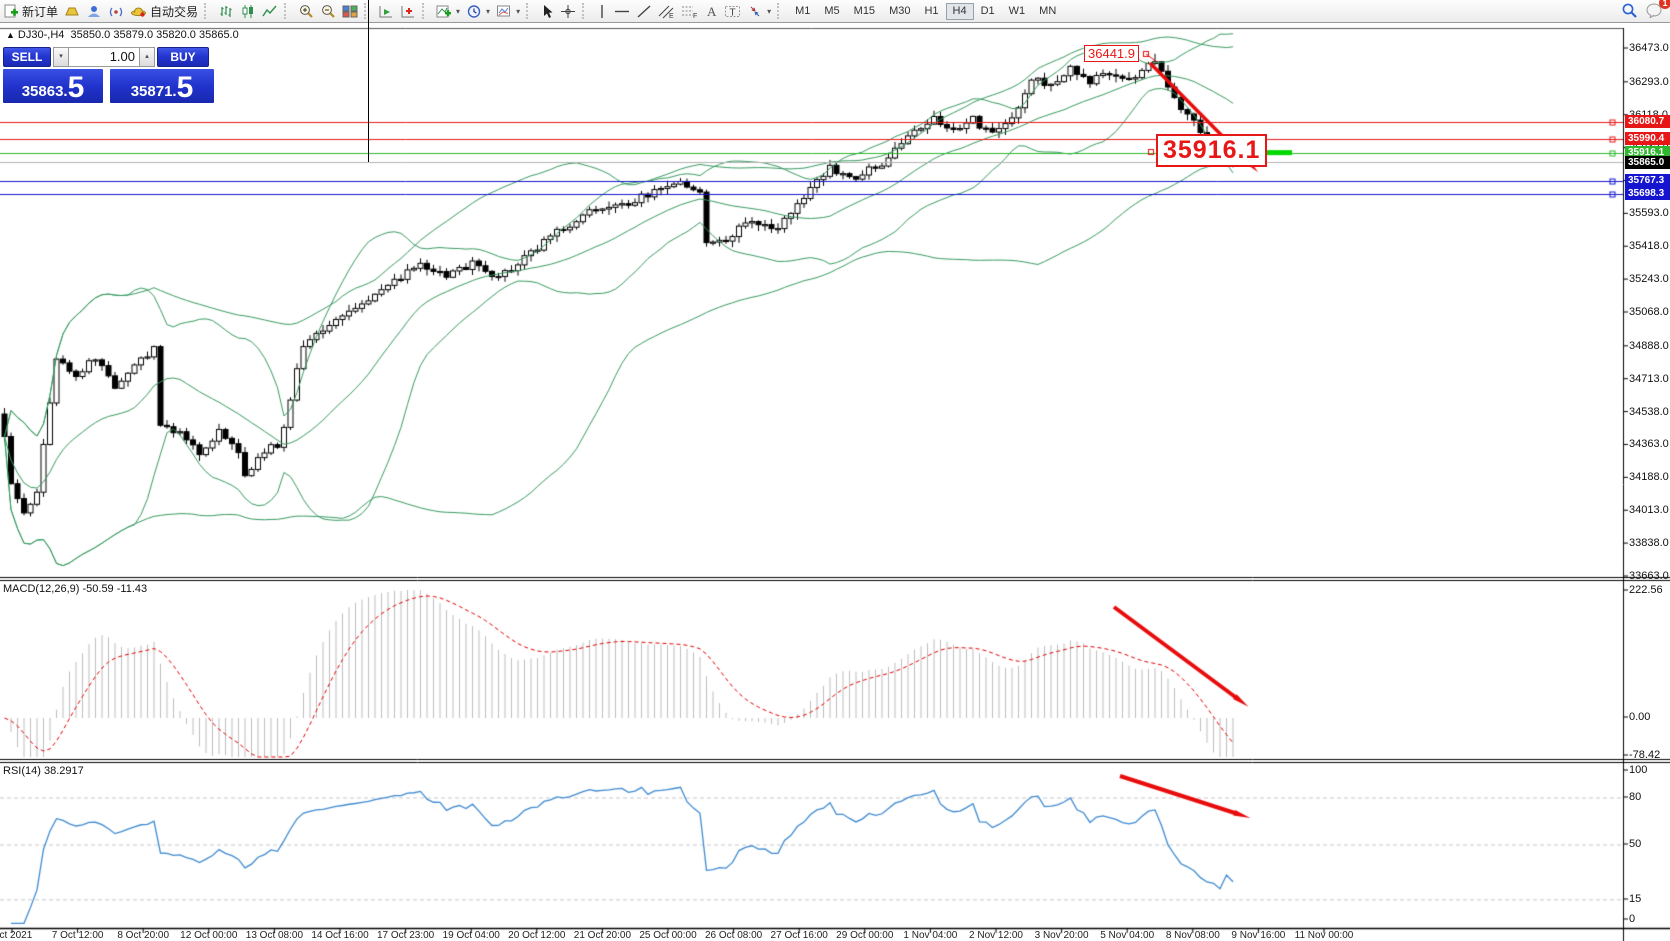 The height and width of the screenshot is (941, 1670). Describe the element at coordinates (622, 11) in the screenshot. I see `horizontal-line-button` at that location.